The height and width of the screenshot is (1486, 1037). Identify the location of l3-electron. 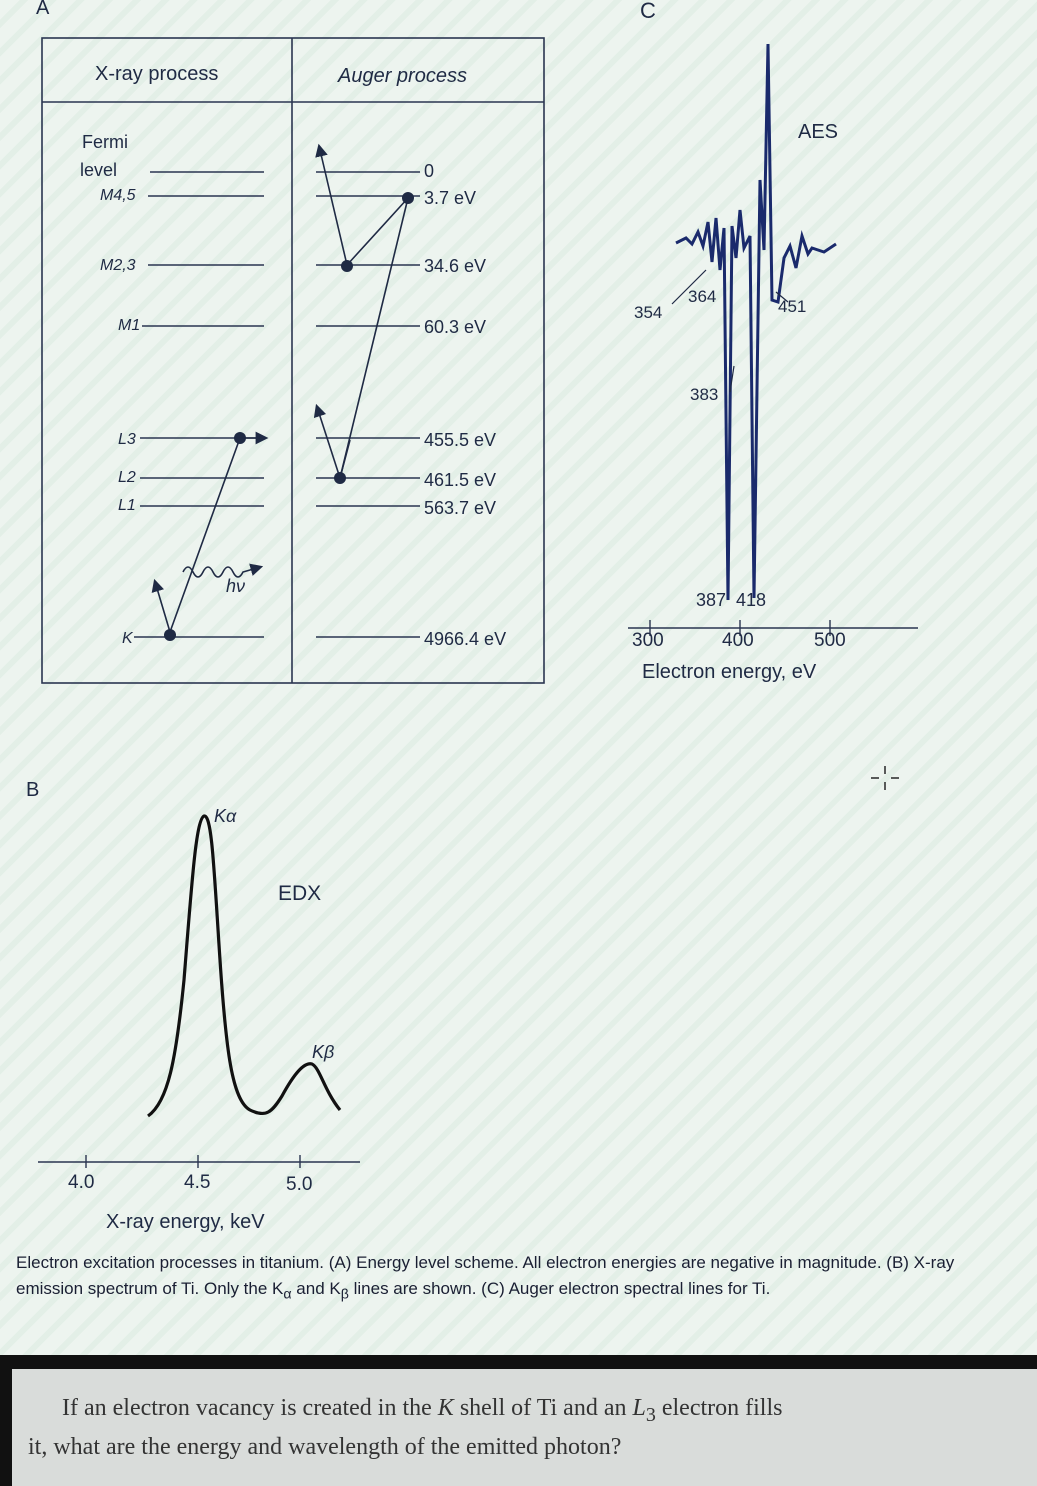
(240, 438).